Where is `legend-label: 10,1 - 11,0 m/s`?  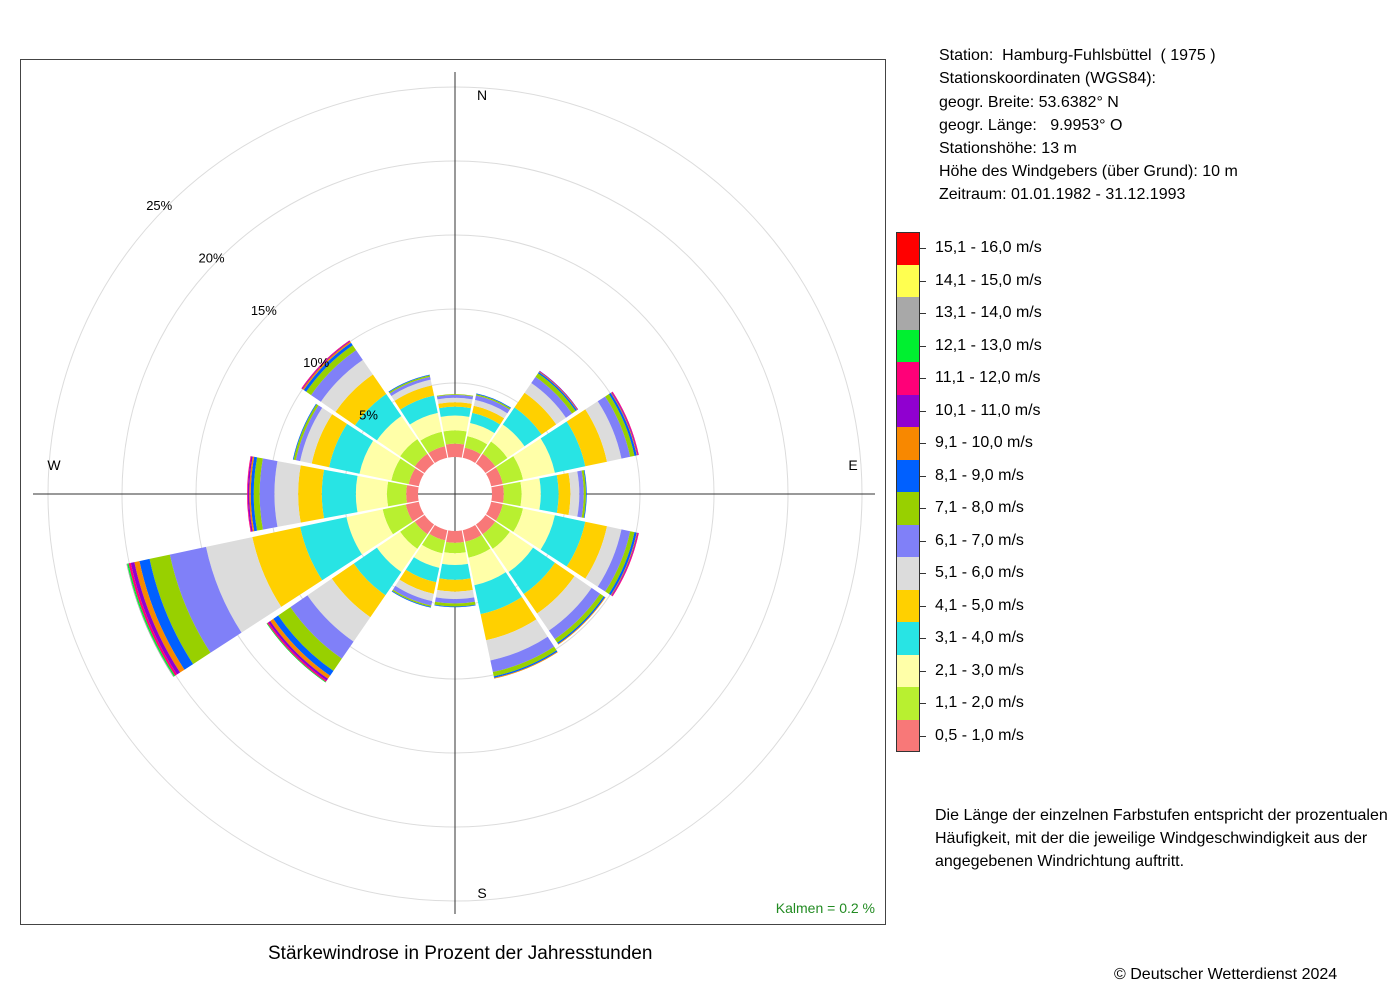
legend-label: 10,1 - 11,0 m/s is located at coordinates (988, 410).